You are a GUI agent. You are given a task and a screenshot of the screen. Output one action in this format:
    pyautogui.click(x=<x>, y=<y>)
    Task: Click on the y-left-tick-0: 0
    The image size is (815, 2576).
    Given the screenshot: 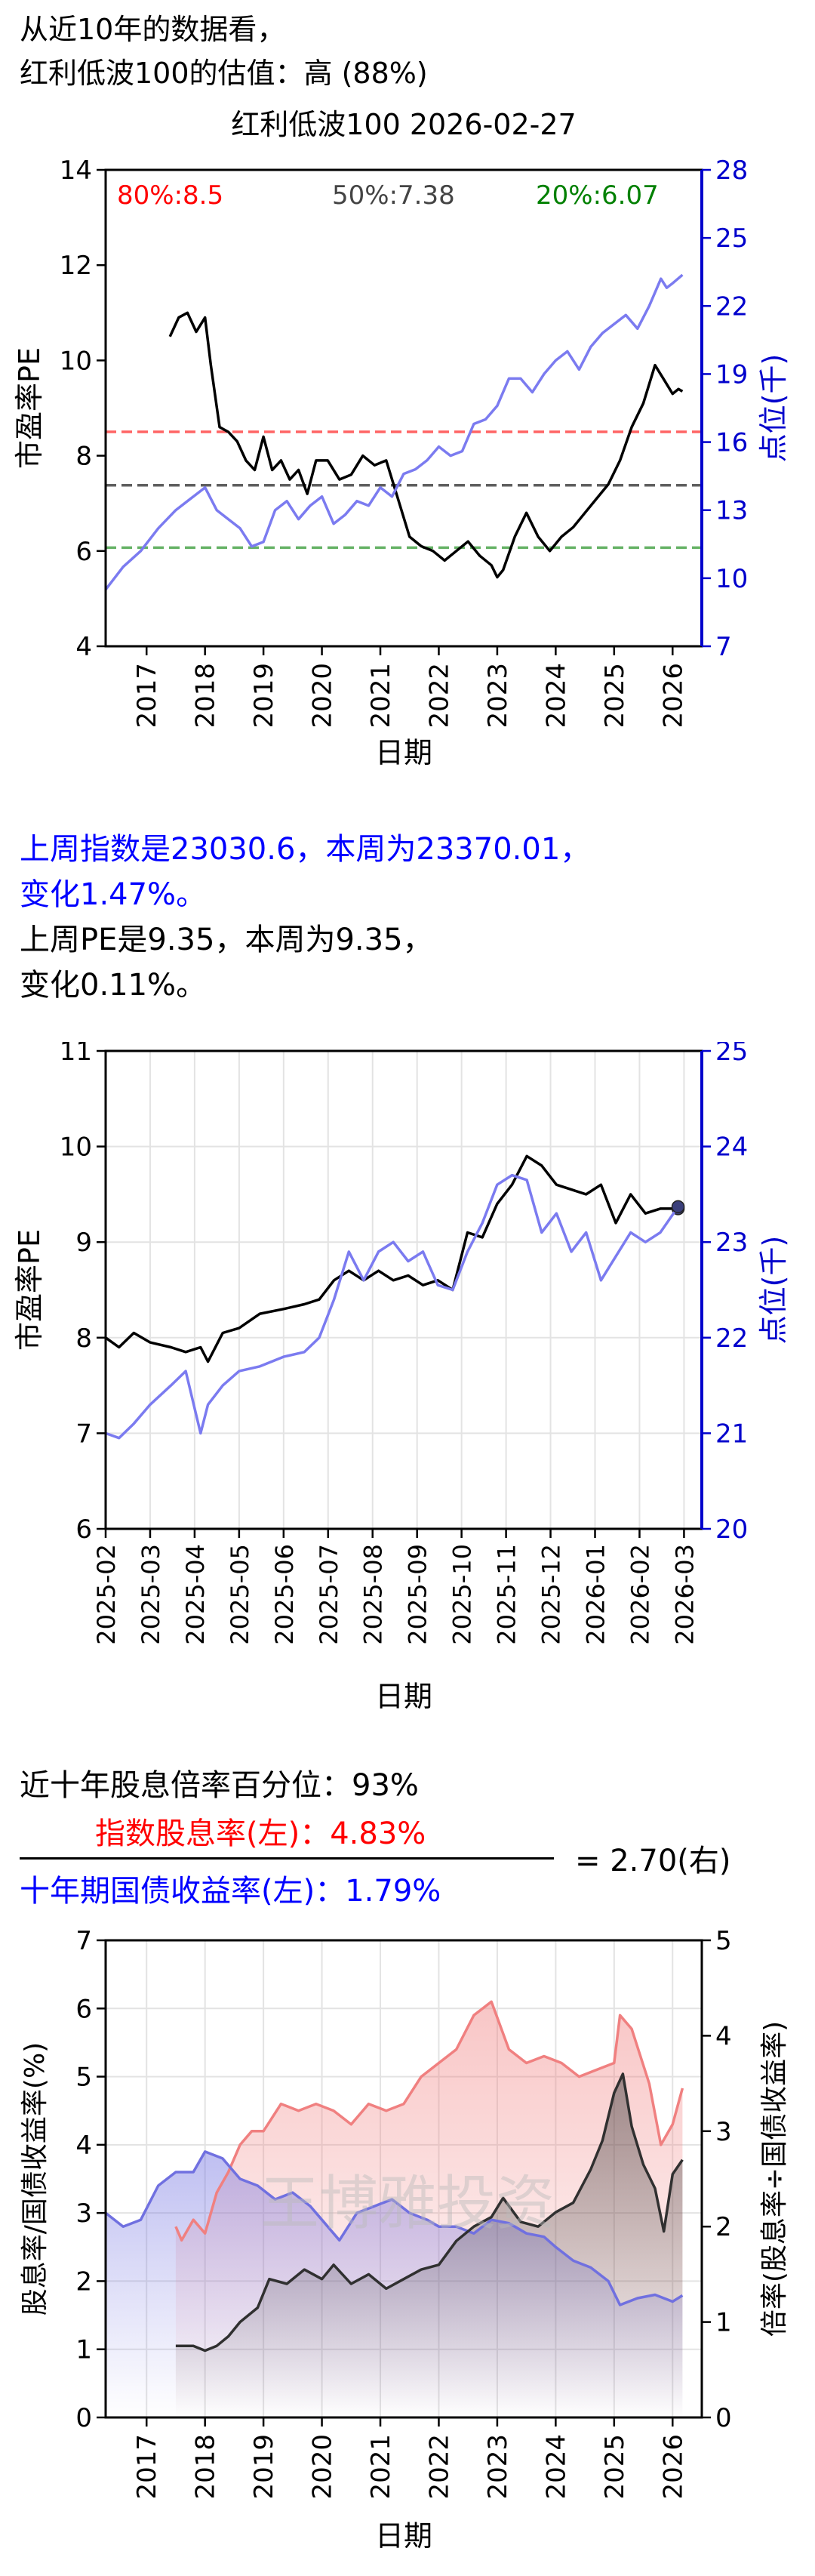 What is the action you would take?
    pyautogui.click(x=83, y=2418)
    